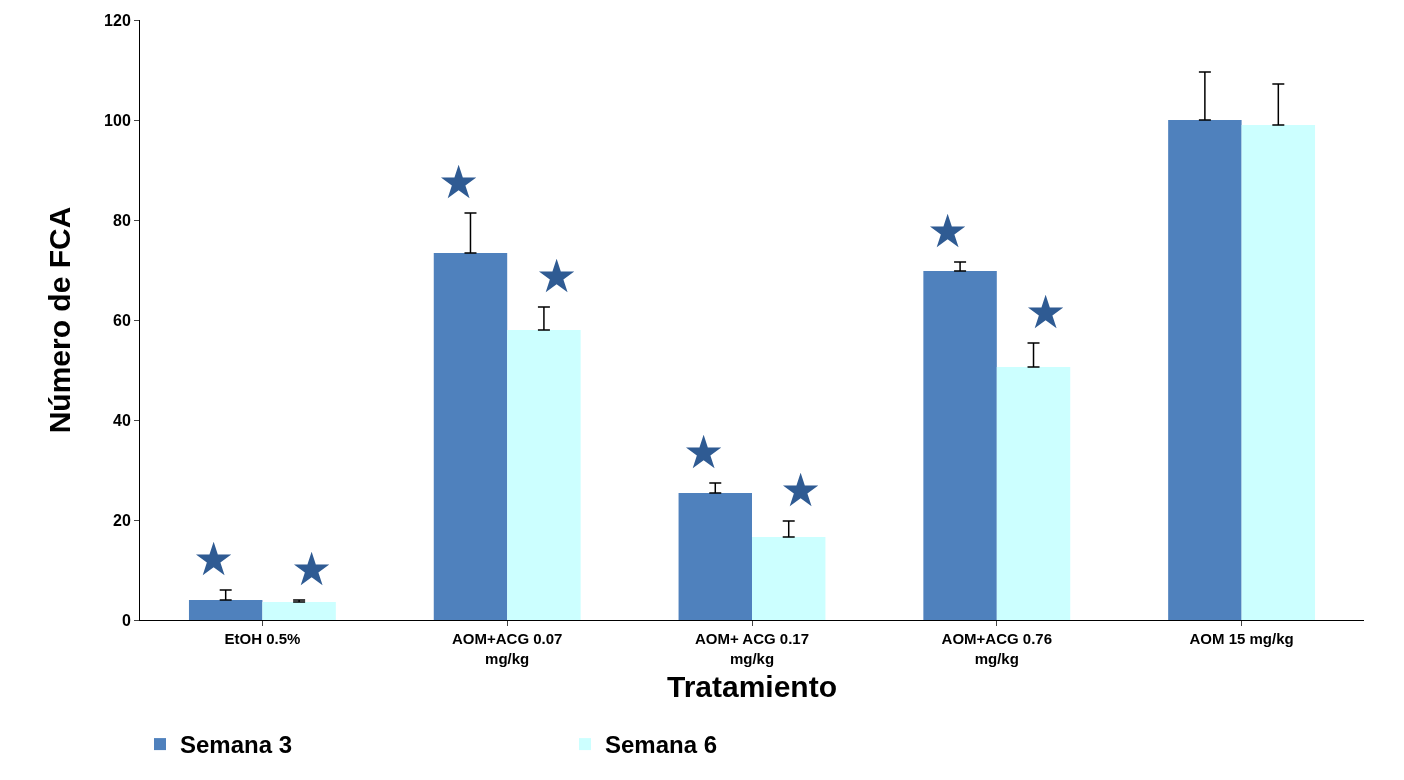 The image size is (1404, 780). Describe the element at coordinates (752, 648) in the screenshot. I see `x-tick-label: AOM+ ACG 0.17 mg/kg` at that location.